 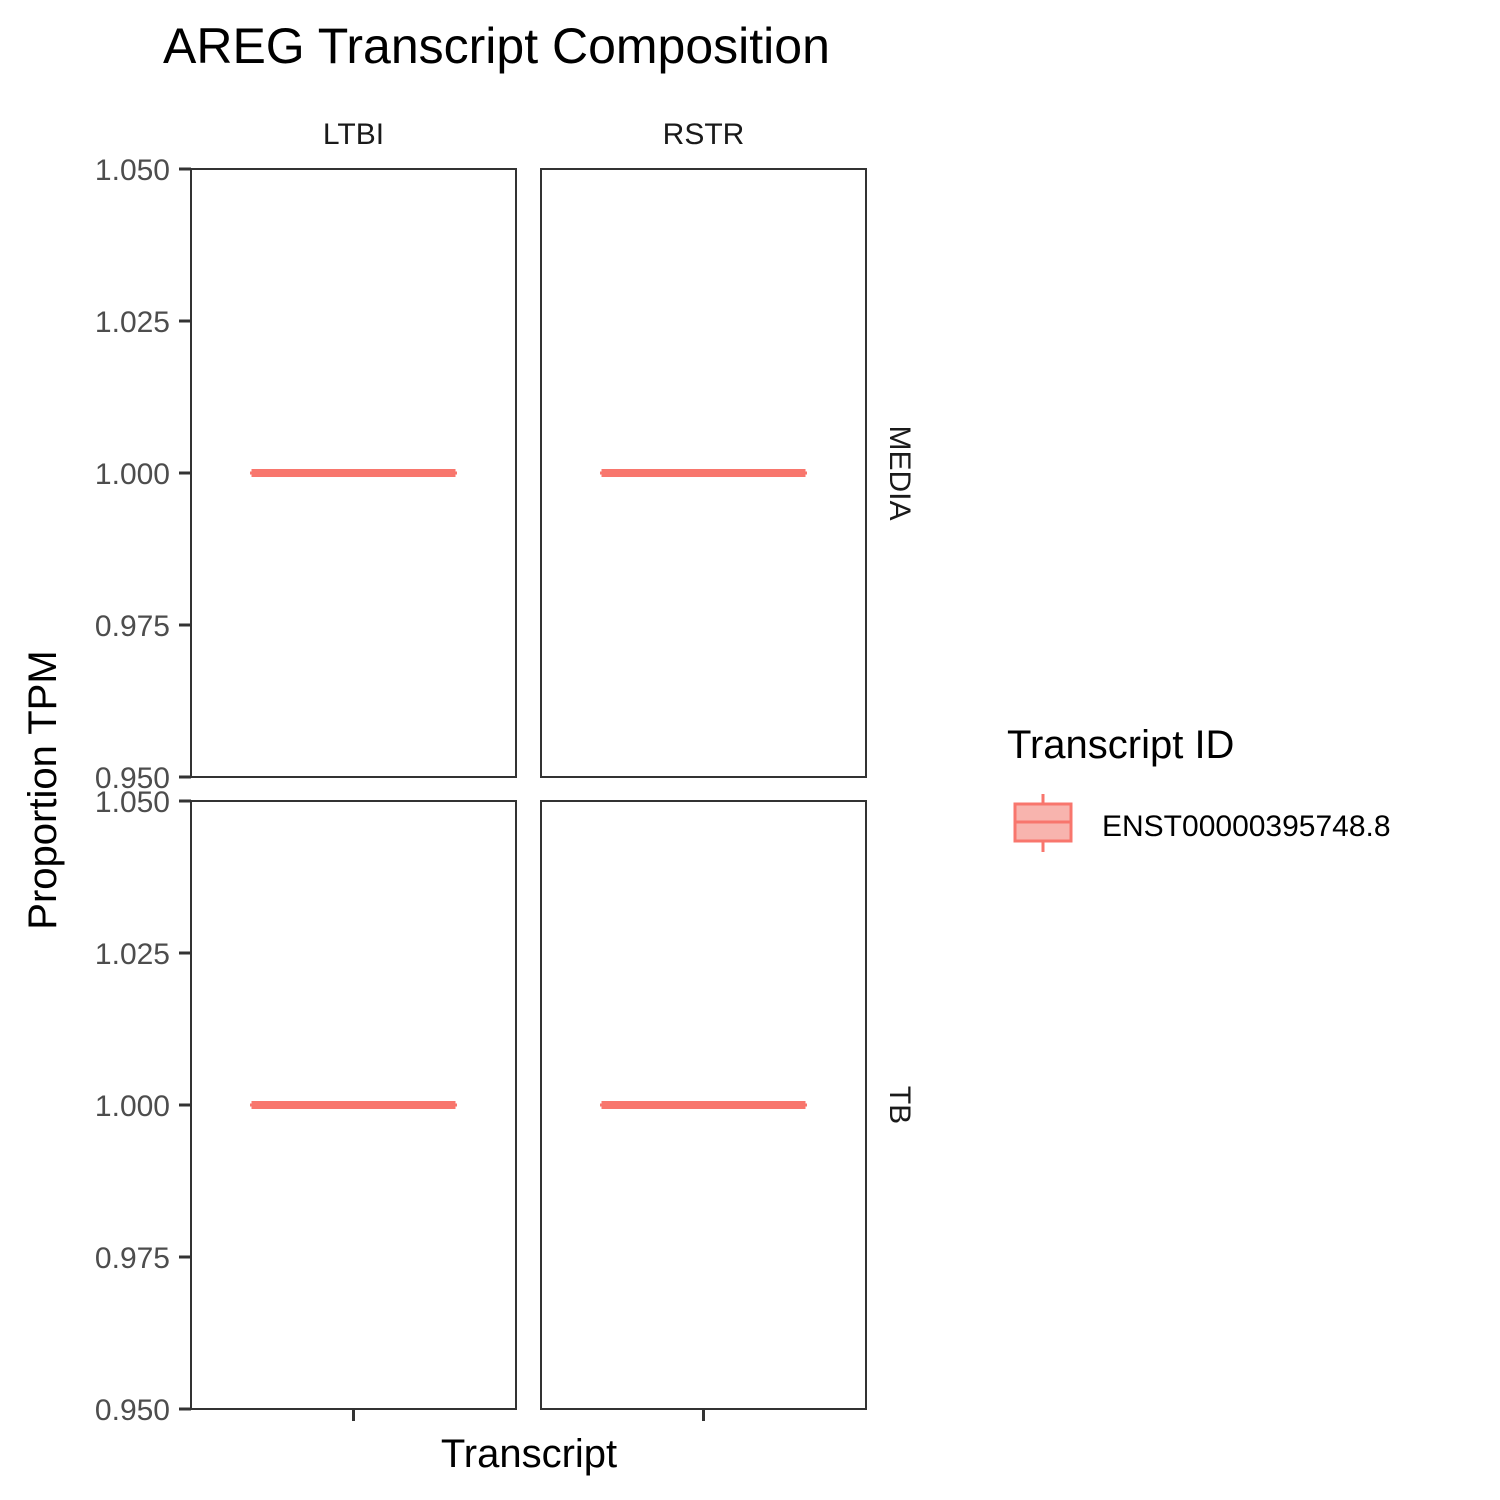 I want to click on legend: Transcript ID ENST00000395748.8, so click(x=1199, y=787).